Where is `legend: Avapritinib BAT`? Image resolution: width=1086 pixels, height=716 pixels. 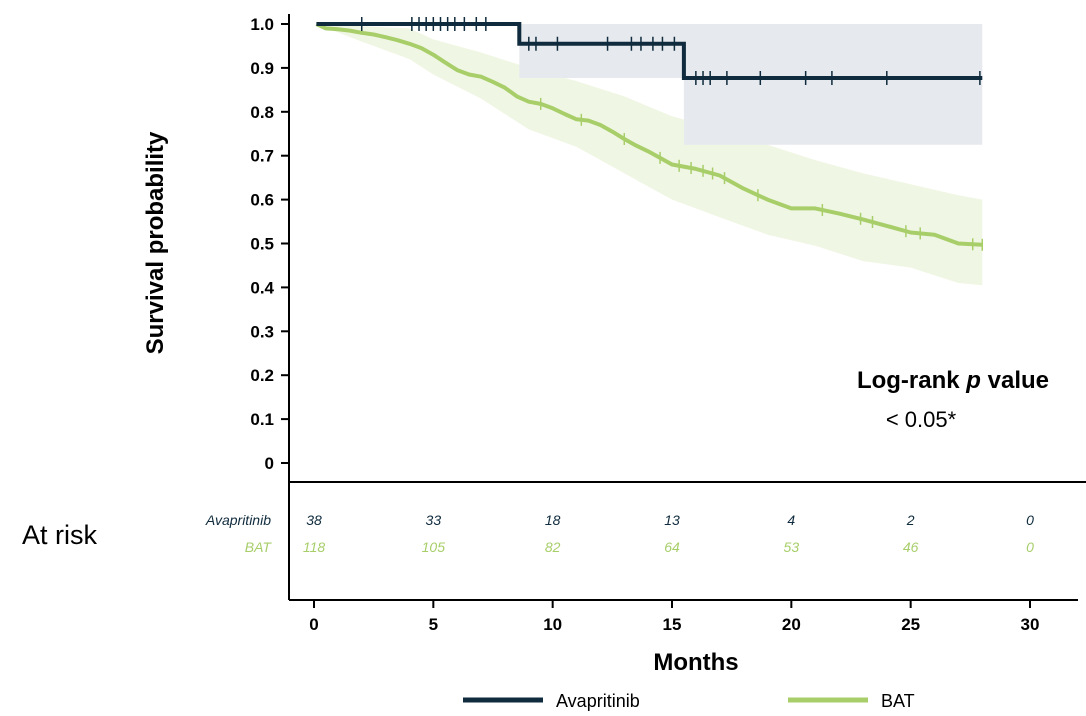 legend: Avapritinib BAT is located at coordinates (689, 701).